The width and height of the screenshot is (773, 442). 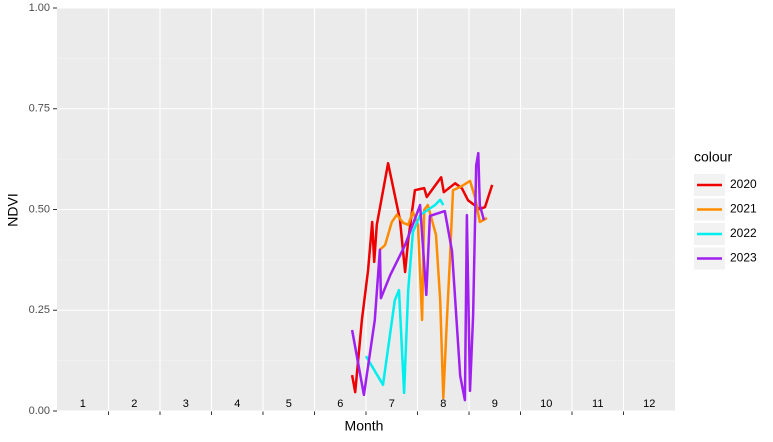 What do you see at coordinates (743, 184) in the screenshot?
I see `legend-label: 2020` at bounding box center [743, 184].